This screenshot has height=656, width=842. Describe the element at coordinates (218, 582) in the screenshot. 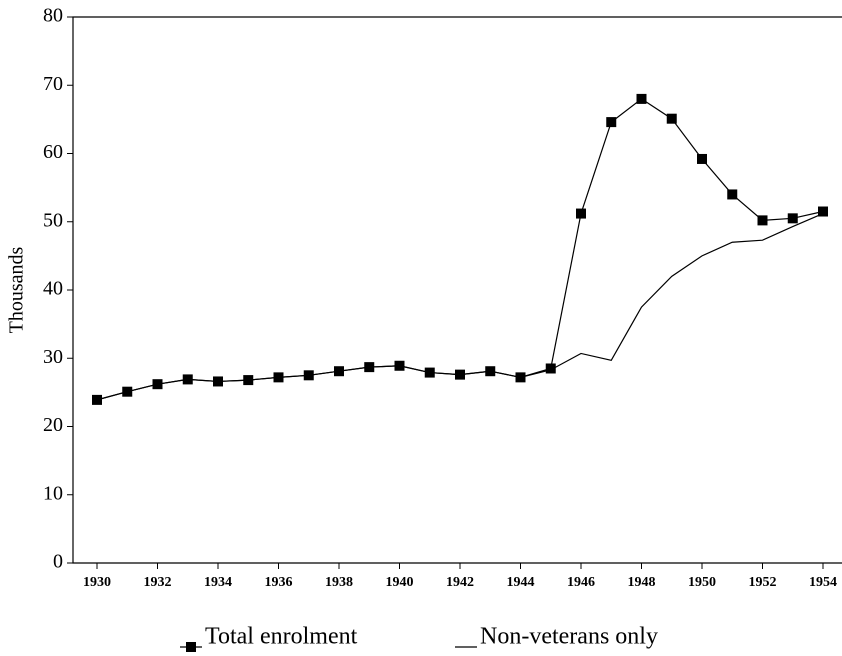

I see `x-tick-label: 1934` at that location.